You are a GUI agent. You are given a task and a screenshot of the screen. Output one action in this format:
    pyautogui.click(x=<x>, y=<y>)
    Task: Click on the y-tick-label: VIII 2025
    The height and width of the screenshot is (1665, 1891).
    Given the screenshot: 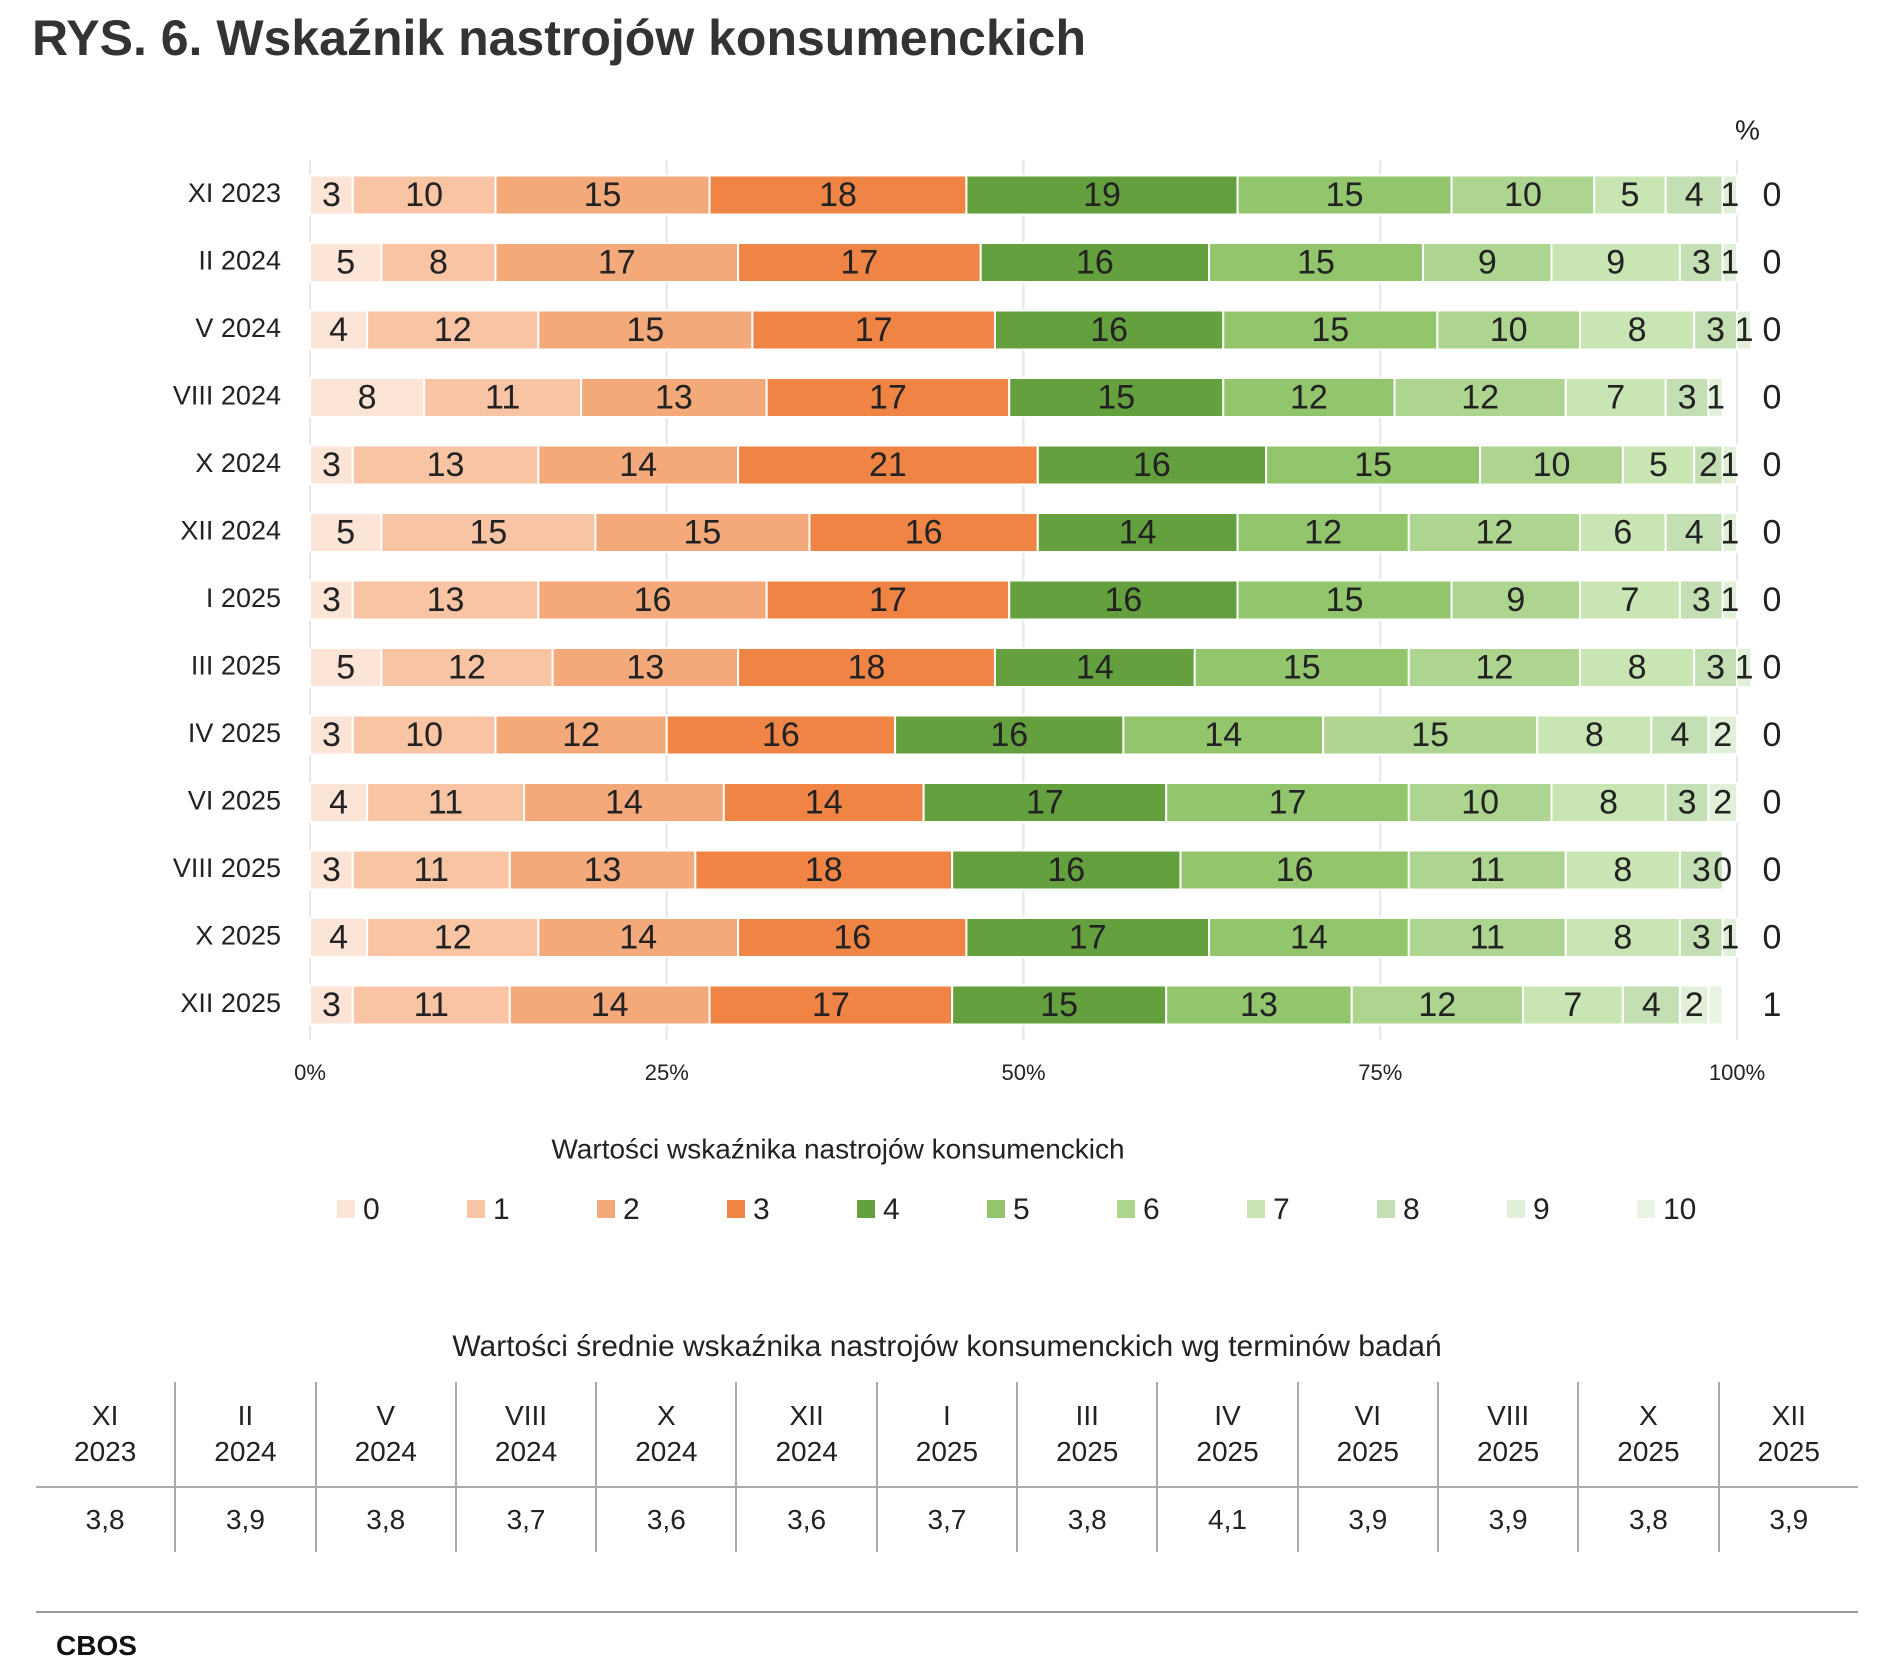 What is the action you would take?
    pyautogui.click(x=227, y=868)
    